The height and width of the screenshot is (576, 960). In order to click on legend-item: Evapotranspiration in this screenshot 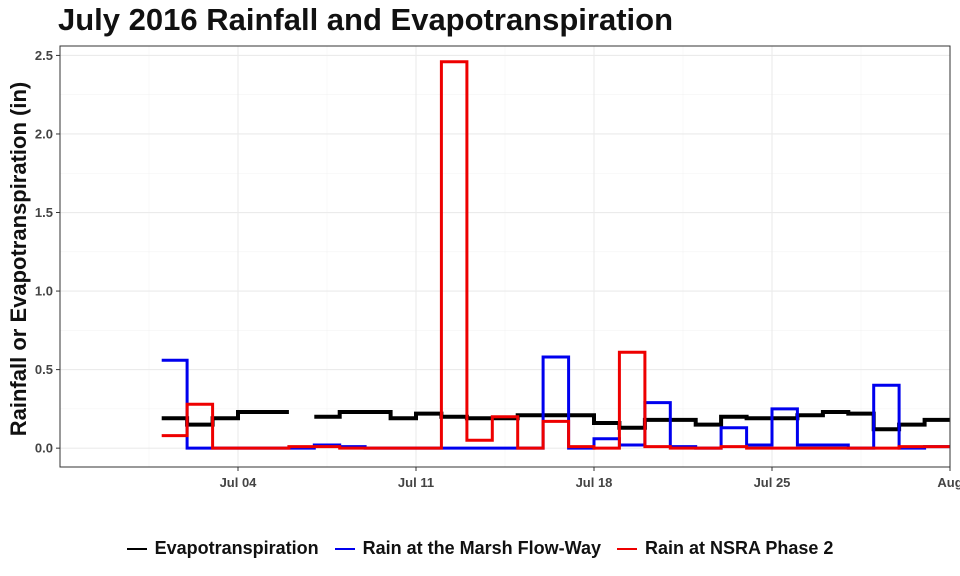, I will do `click(222, 548)`.